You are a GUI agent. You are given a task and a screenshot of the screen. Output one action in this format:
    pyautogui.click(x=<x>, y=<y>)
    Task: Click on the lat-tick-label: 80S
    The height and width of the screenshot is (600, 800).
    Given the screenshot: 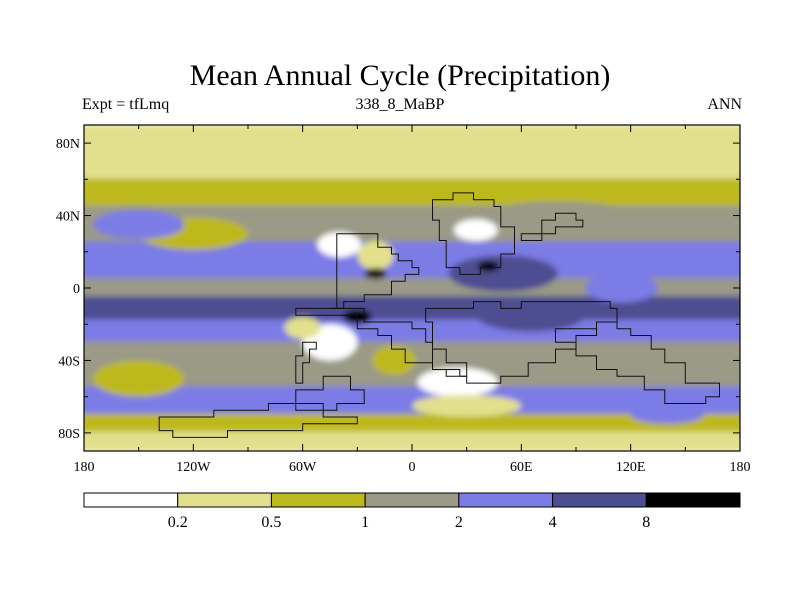 What is the action you would take?
    pyautogui.click(x=69, y=434)
    